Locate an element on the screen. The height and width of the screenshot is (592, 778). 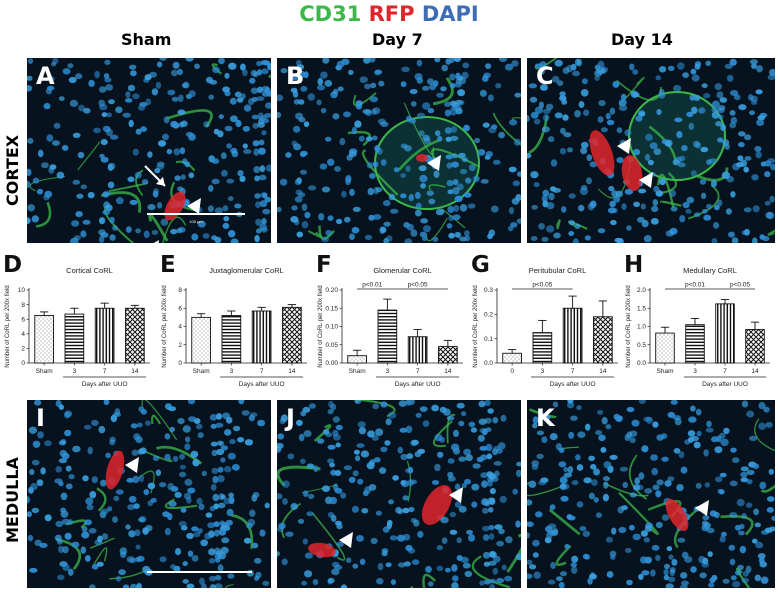
arrowhead-marker is located at coordinates (156, 241).